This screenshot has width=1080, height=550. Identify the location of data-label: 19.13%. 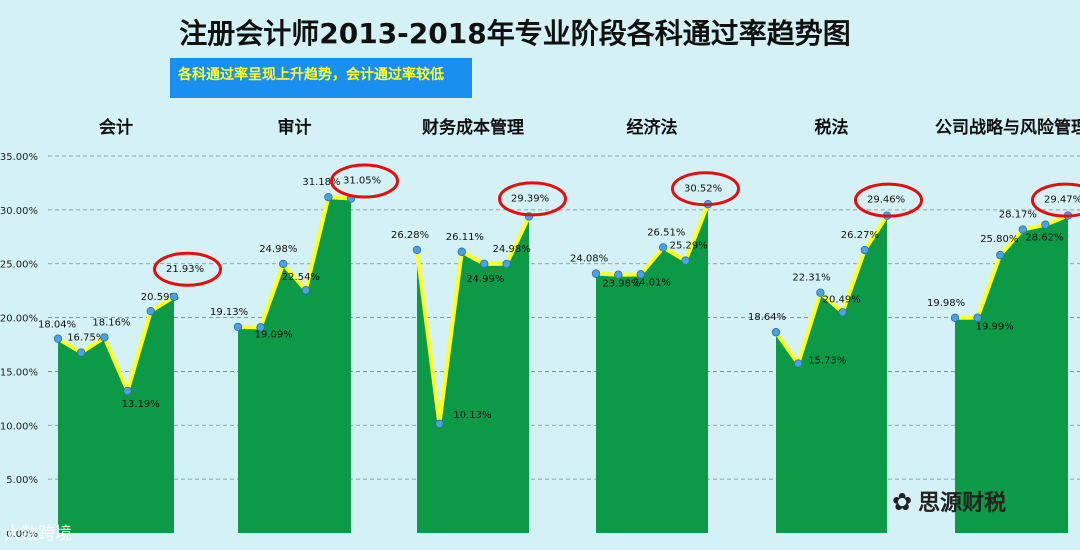
(229, 312).